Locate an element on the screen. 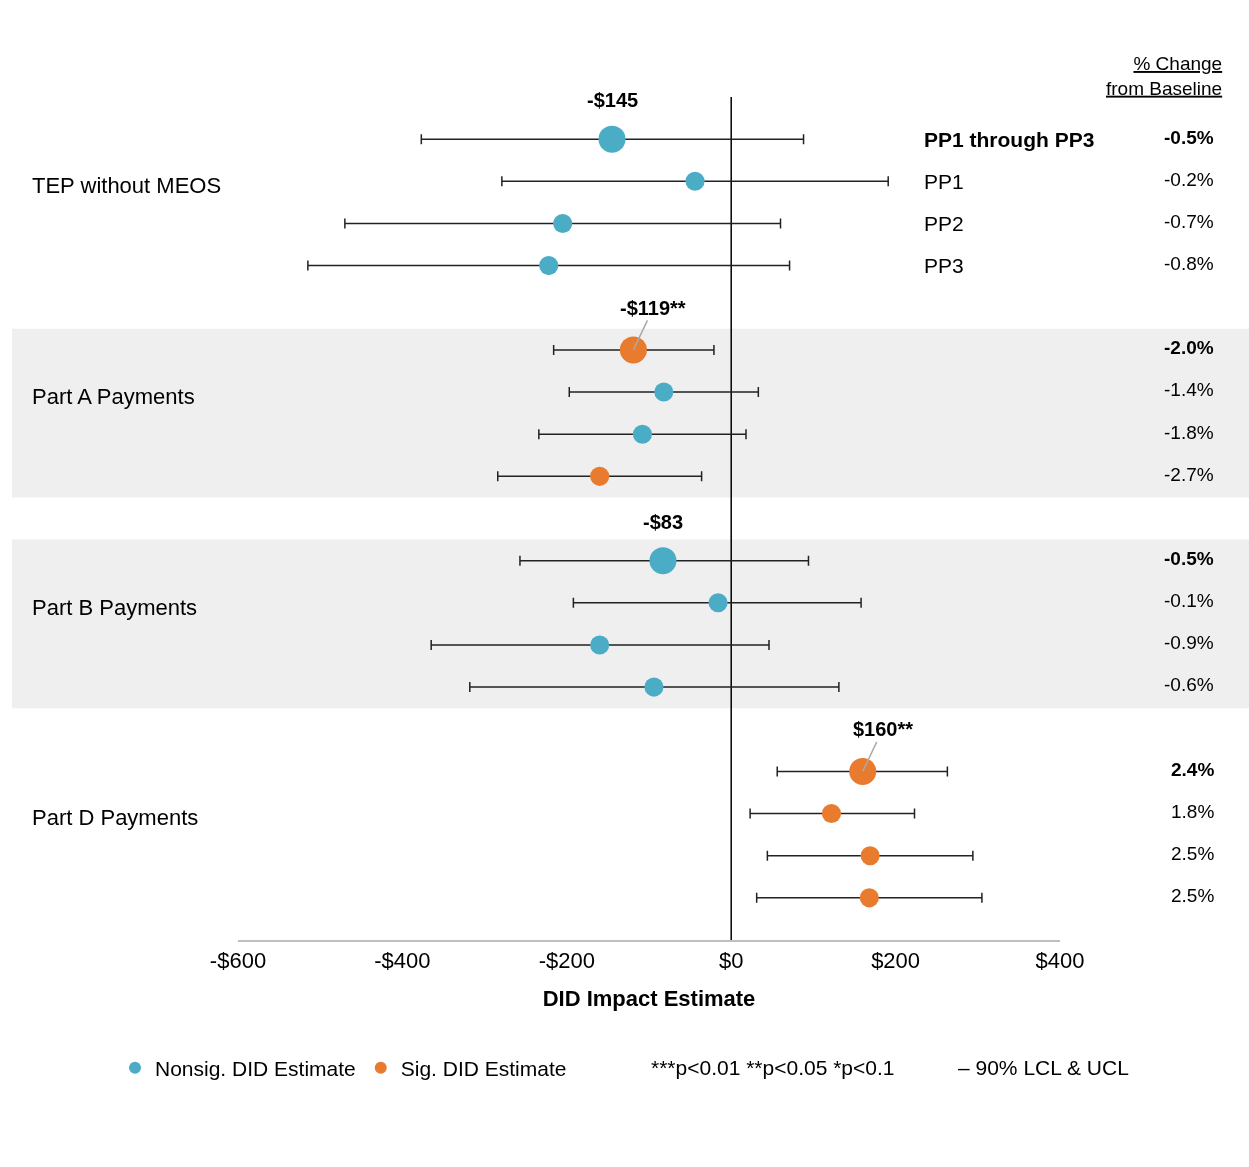  y2-tick-label: 1.8% is located at coordinates (1193, 811).